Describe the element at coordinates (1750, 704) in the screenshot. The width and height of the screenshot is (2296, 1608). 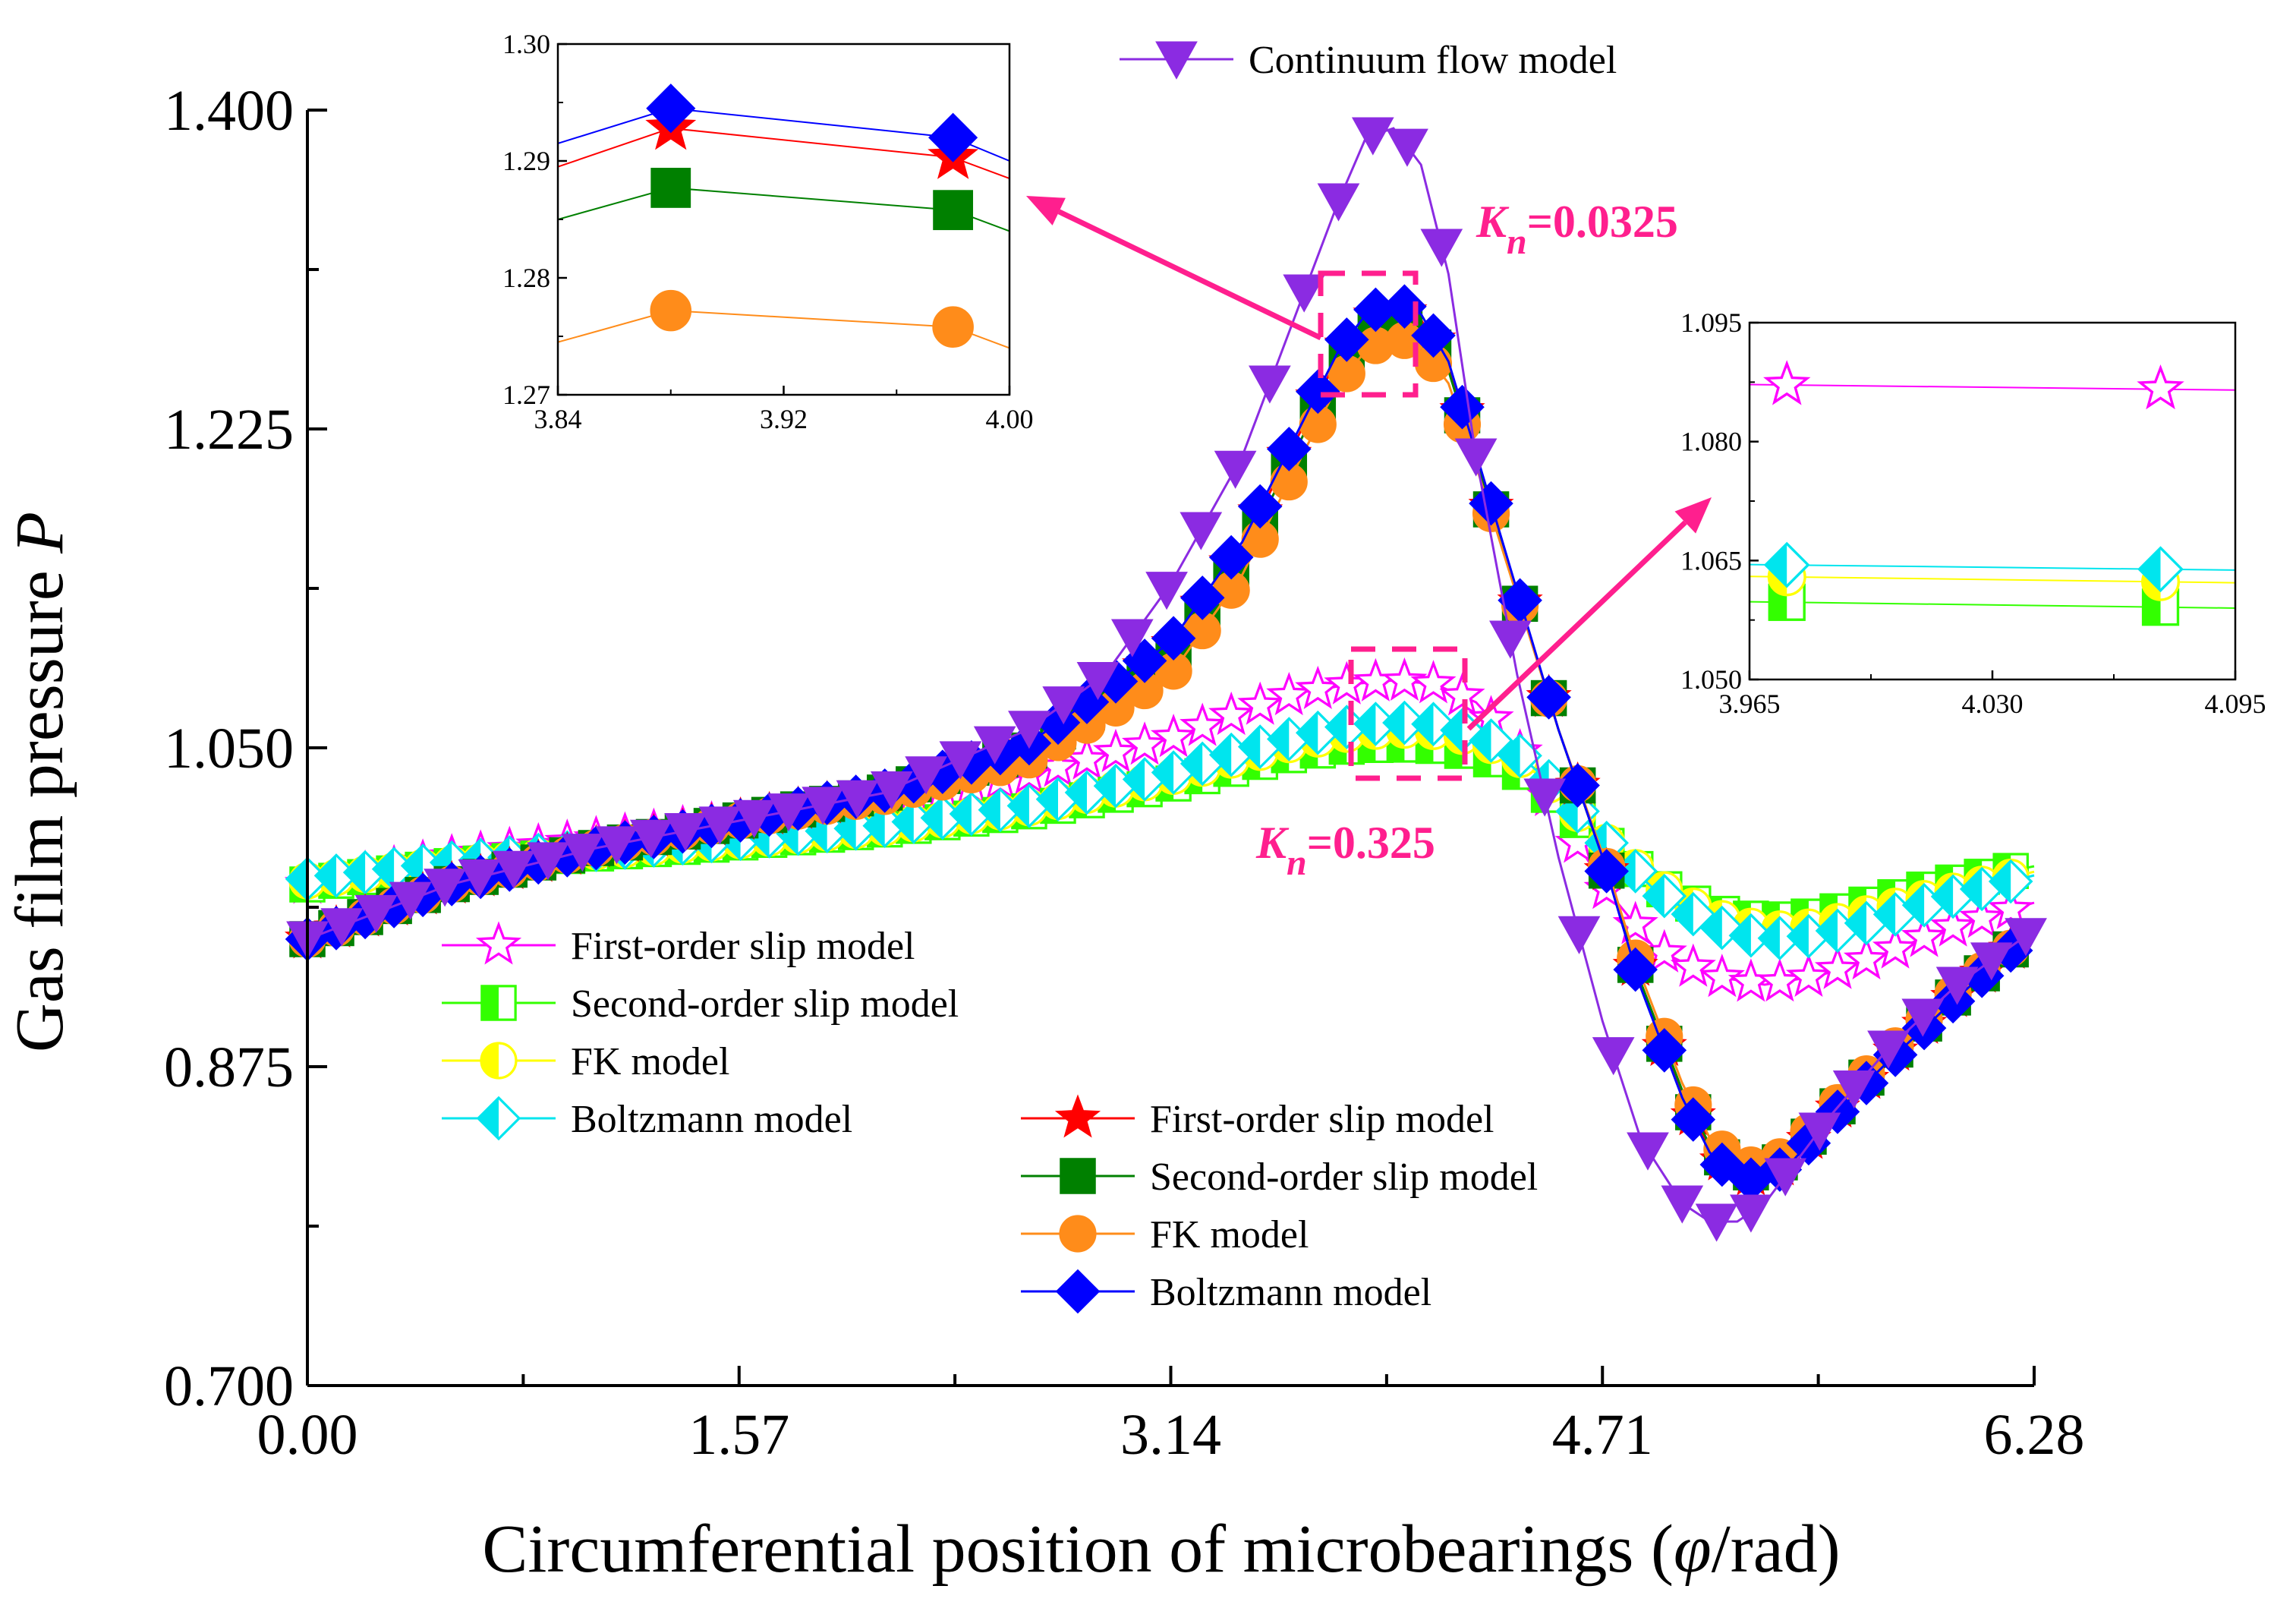
I see `inset-x-tick-label: 3.965` at that location.